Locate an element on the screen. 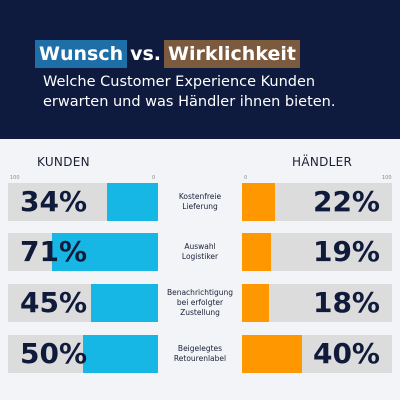 The width and height of the screenshot is (400, 400). bar-track-kunden: 50% is located at coordinates (83, 354).